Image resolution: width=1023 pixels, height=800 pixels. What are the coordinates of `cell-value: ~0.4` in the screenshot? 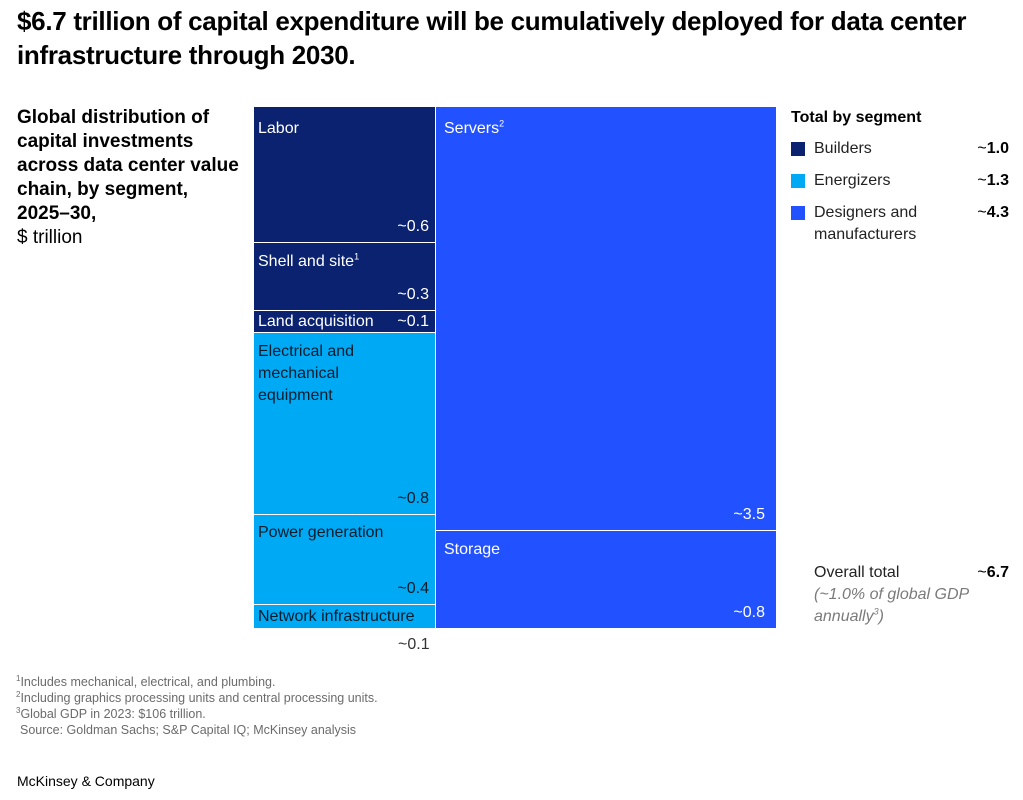 It's located at (413, 588).